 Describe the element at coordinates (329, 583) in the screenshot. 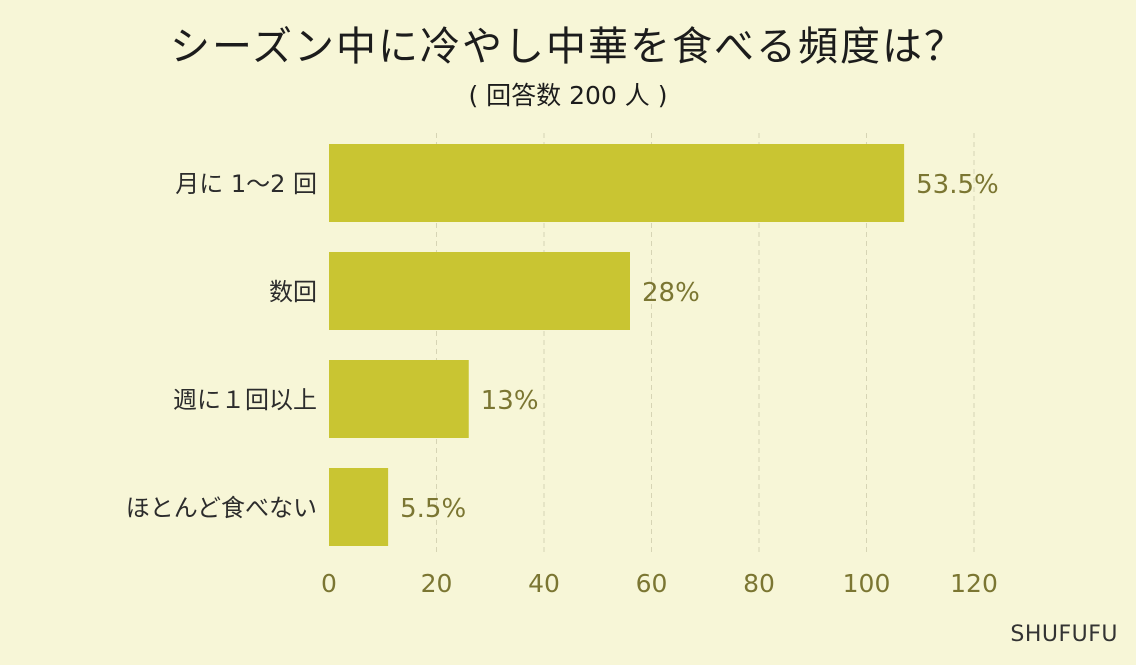

I see `x-tick-label: 0` at that location.